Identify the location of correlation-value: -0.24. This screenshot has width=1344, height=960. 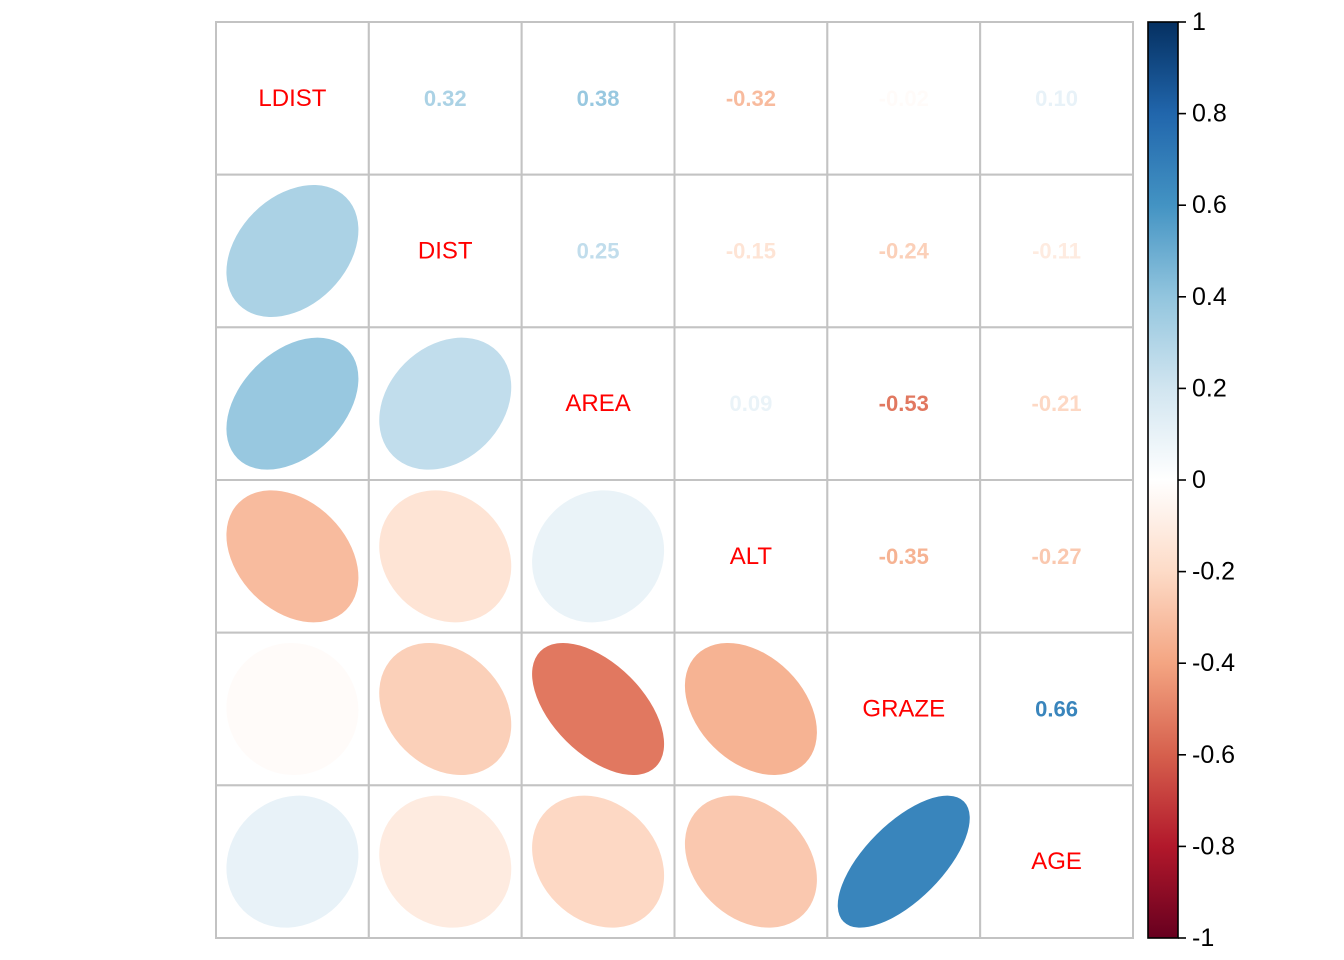
(904, 251).